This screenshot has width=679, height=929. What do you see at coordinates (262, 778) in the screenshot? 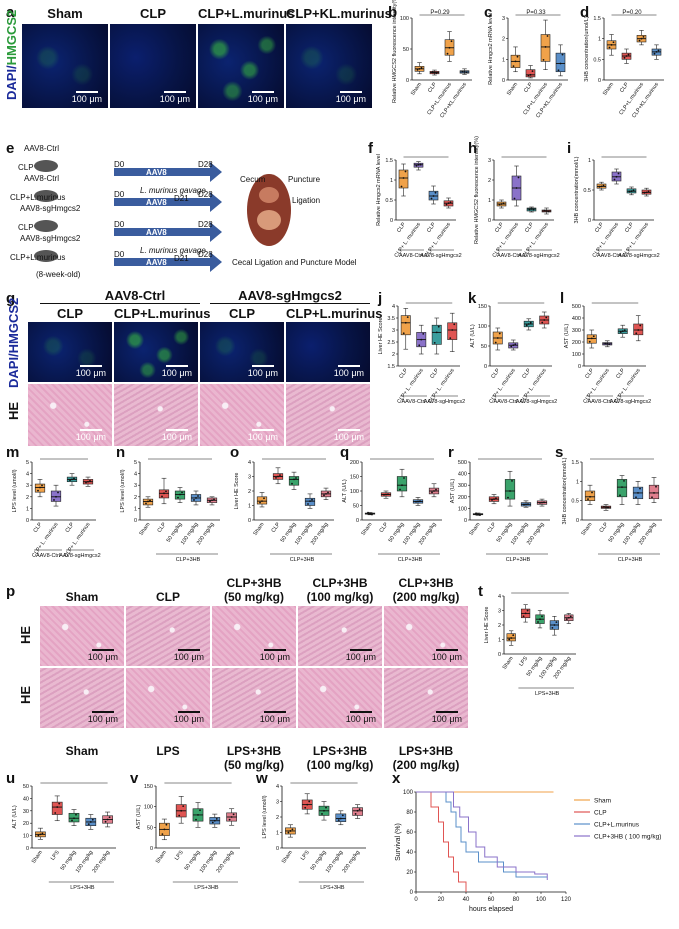
I see `panel-letter-w: w` at bounding box center [262, 778].